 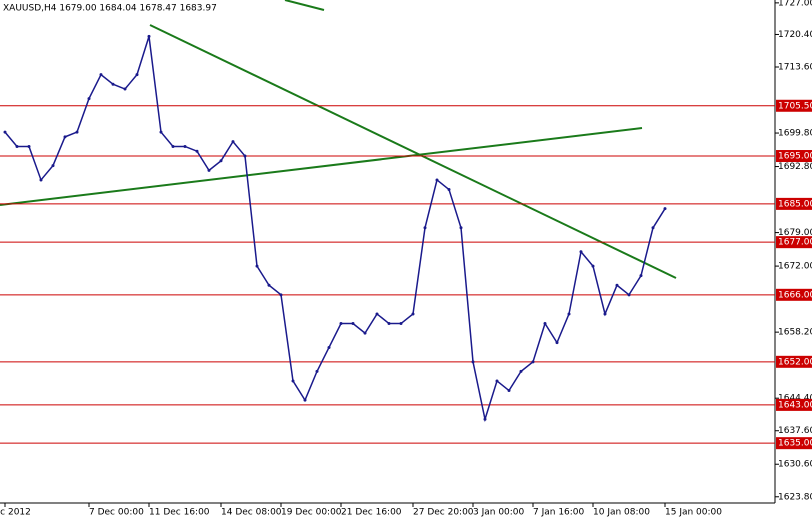 I want to click on y-tick-label: 1637.60, so click(x=795, y=431).